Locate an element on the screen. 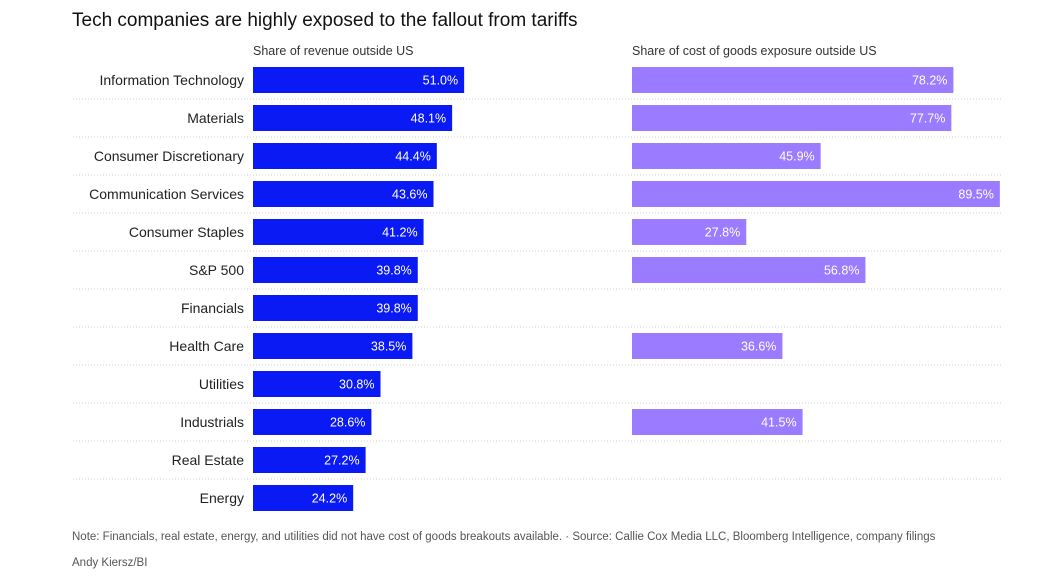 The width and height of the screenshot is (1048, 580). author-credit: Andy Kiersz/BI is located at coordinates (110, 563).